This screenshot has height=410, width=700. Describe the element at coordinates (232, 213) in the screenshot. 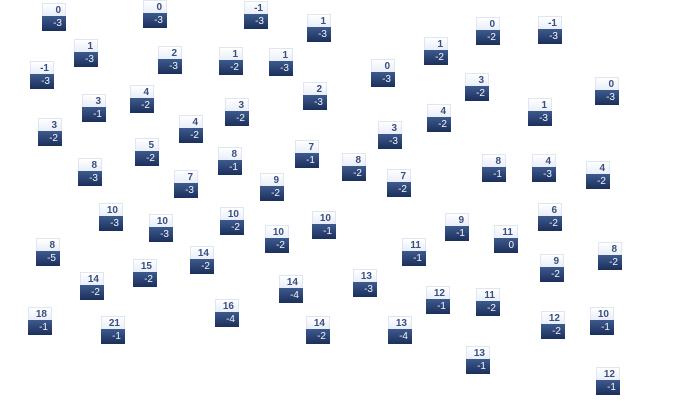

I see `tile-top-value: 10` at that location.